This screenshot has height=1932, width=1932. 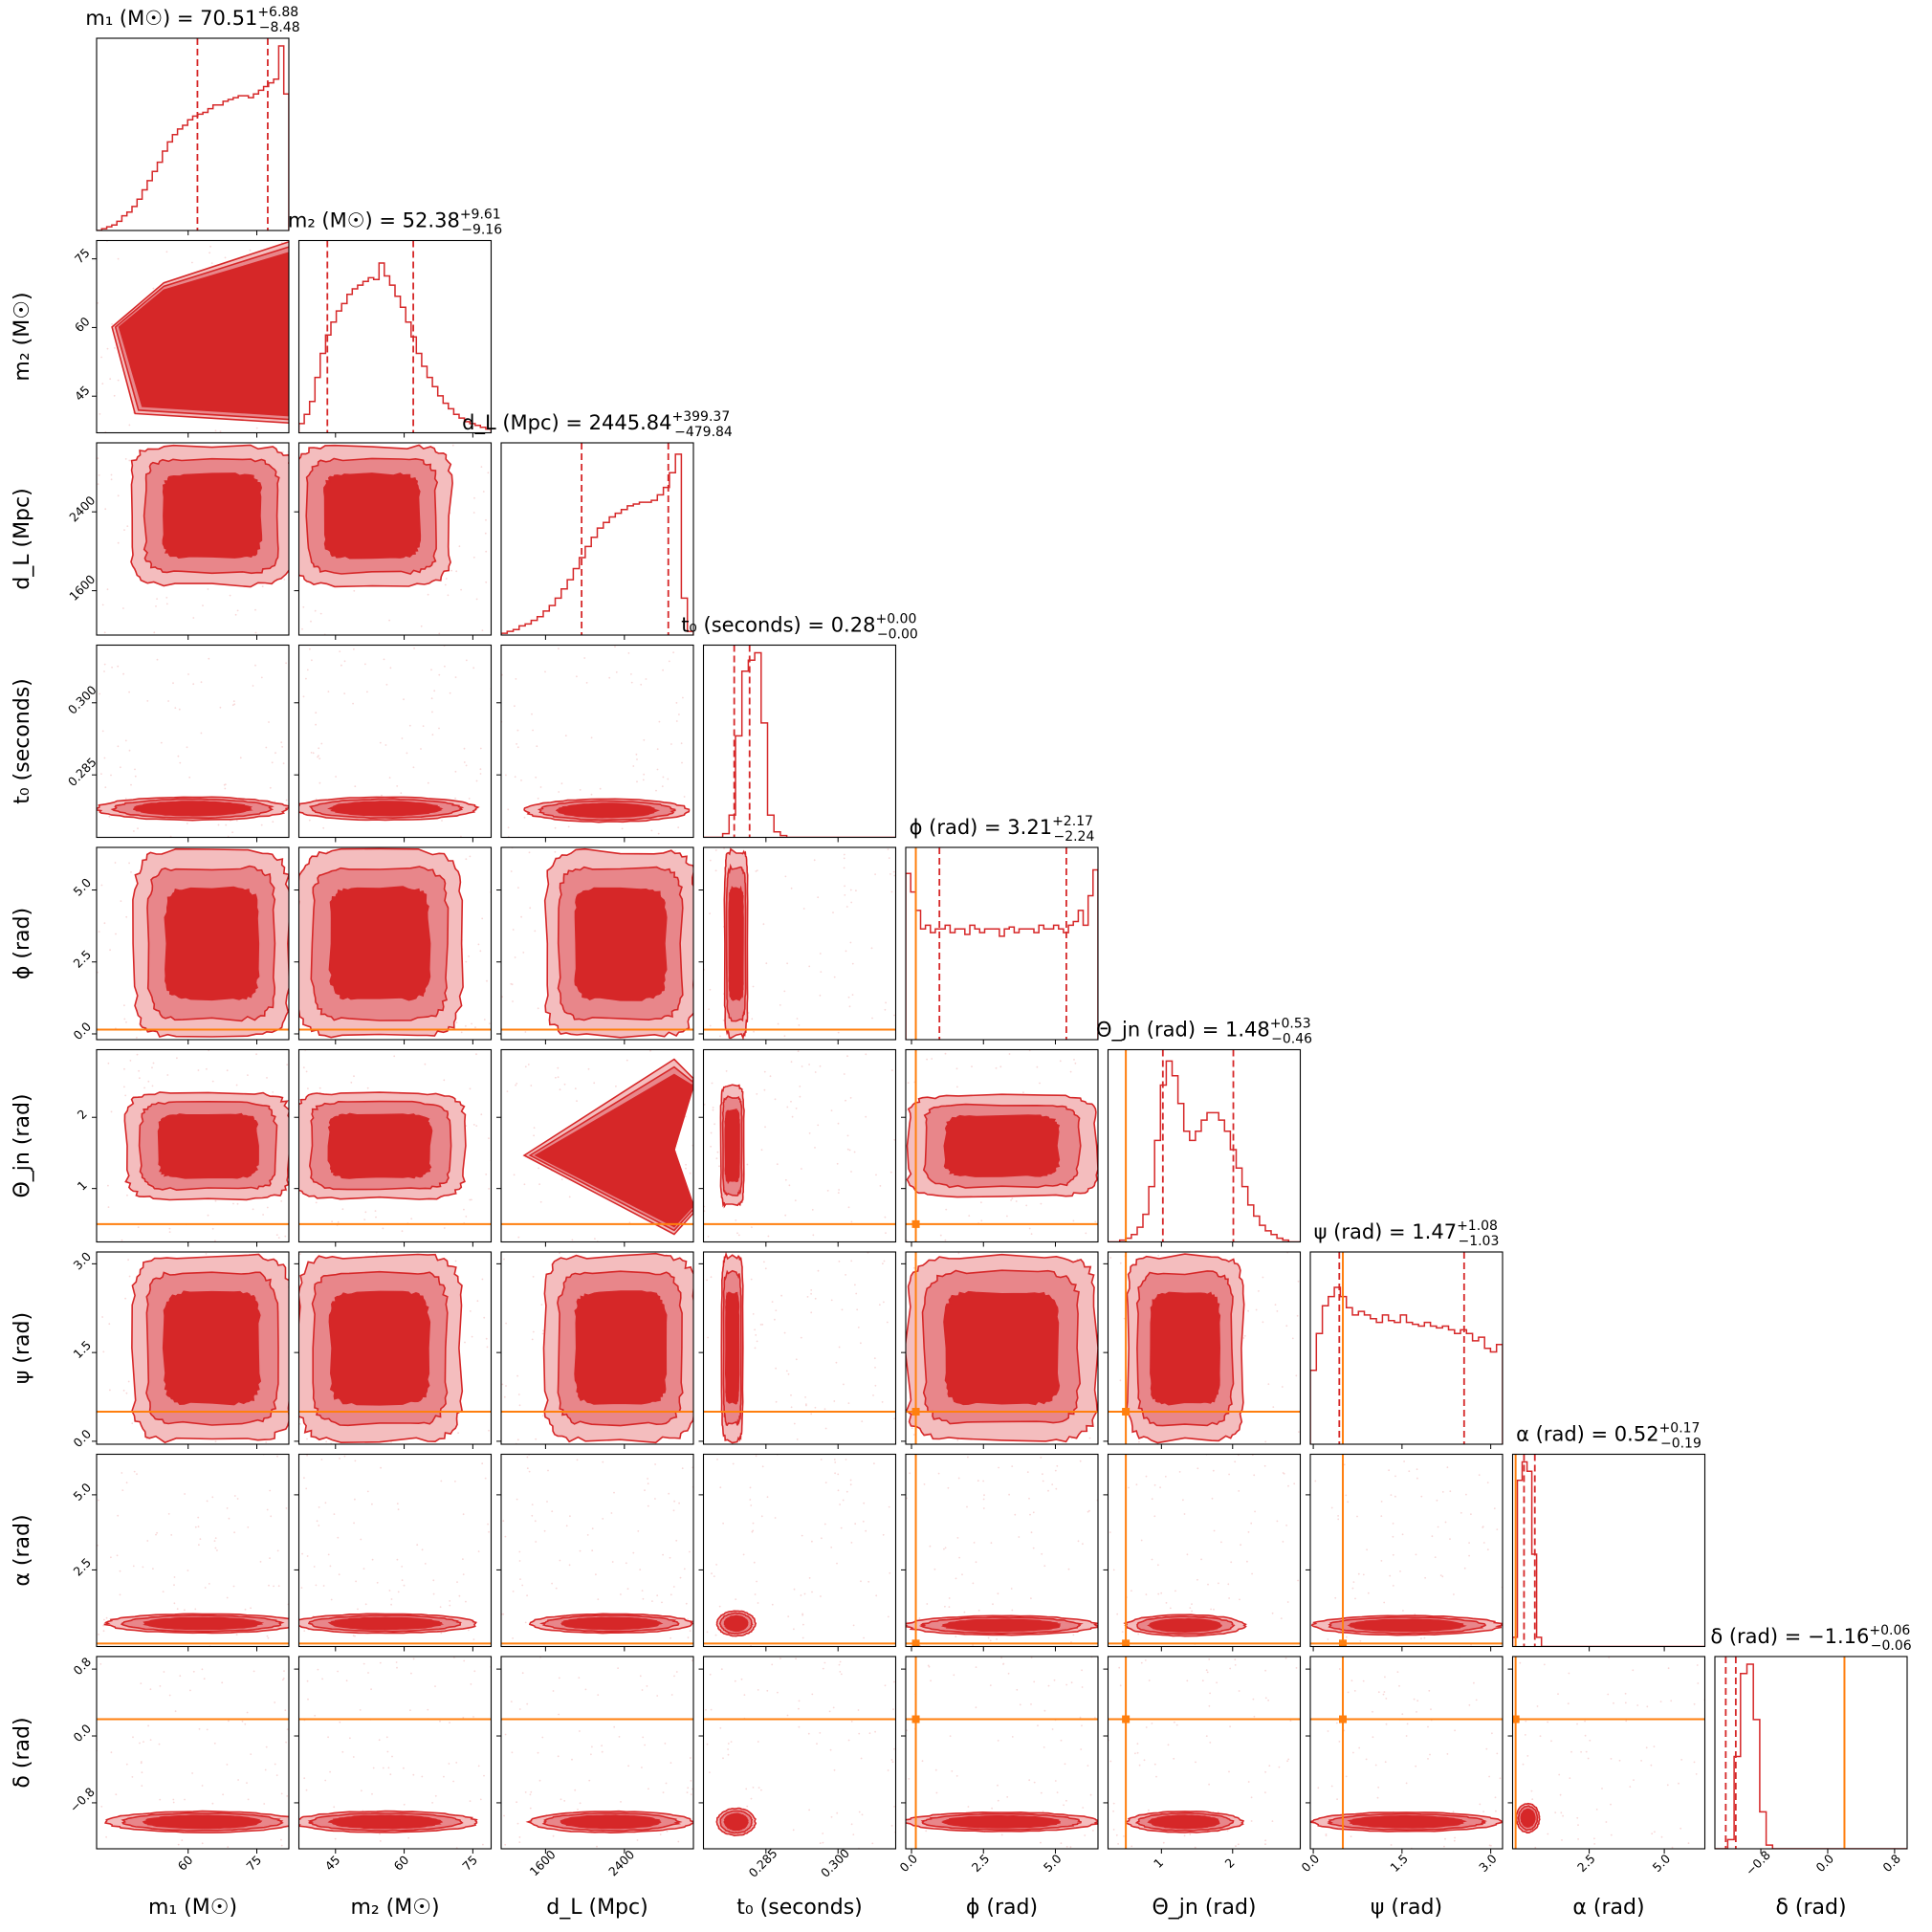 I want to click on panel-8-2: 1600 2400, so click(x=595, y=1767).